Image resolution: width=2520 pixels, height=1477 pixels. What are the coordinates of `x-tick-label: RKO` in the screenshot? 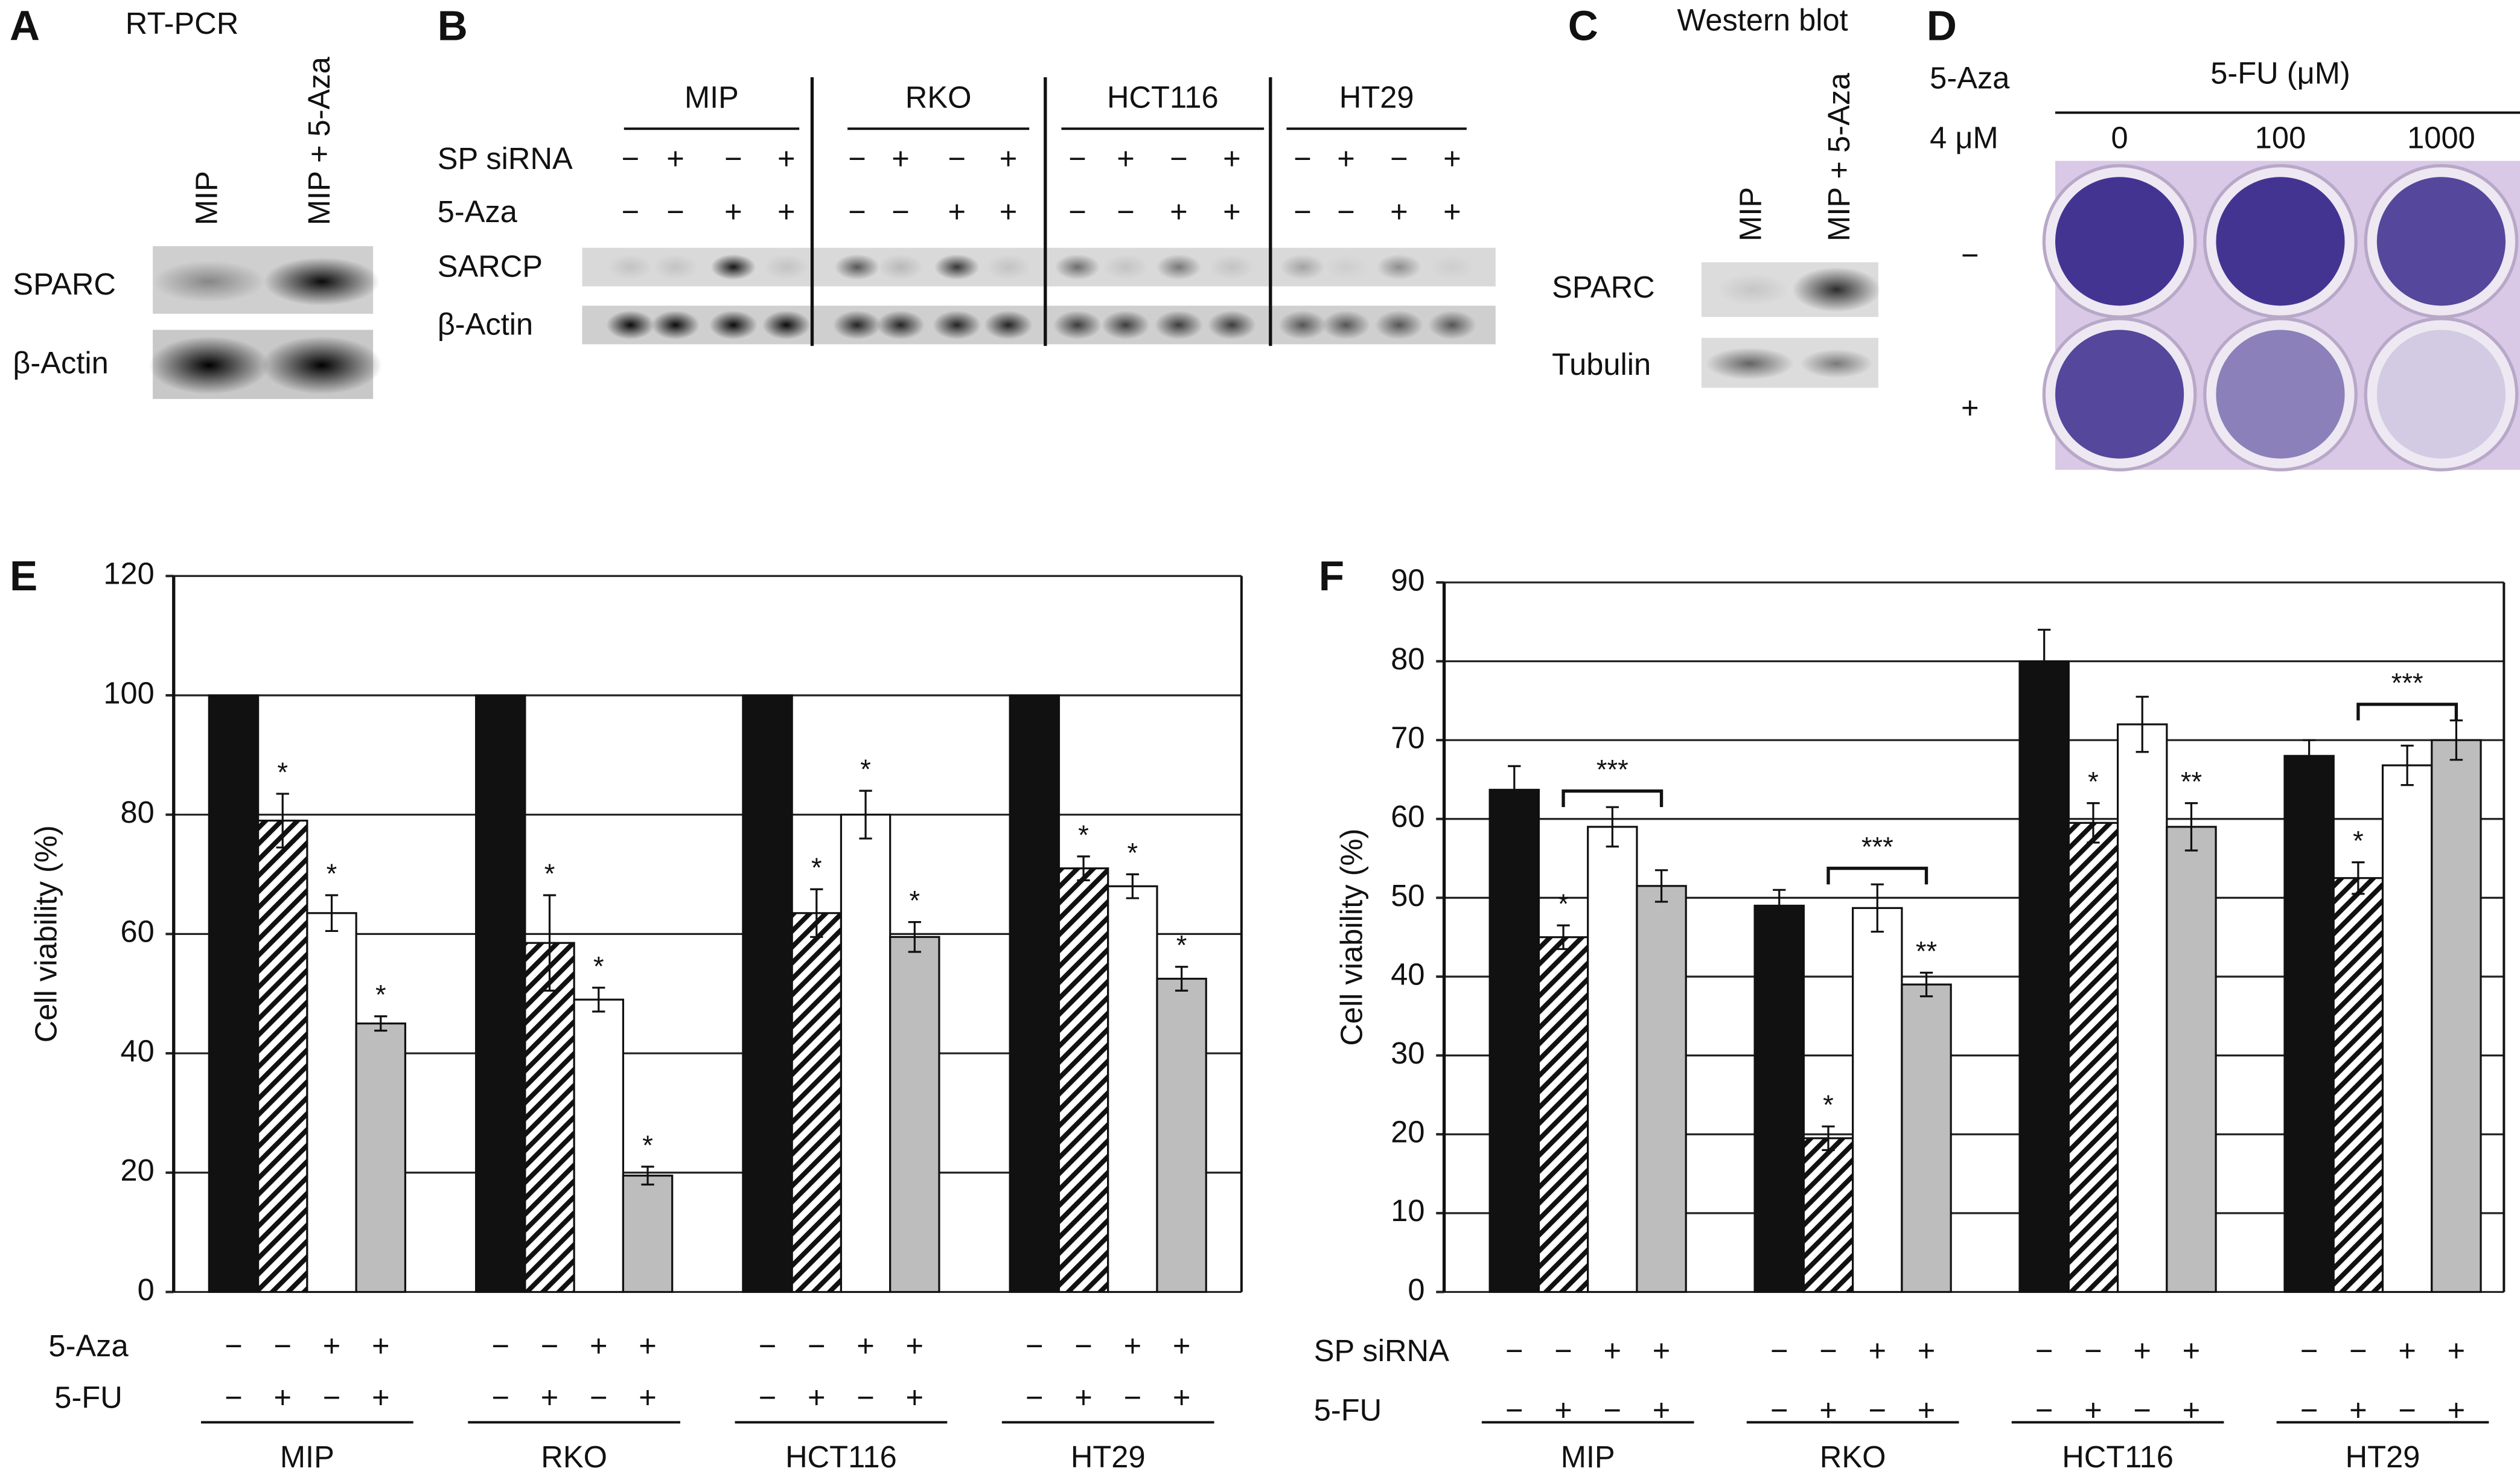 It's located at (1853, 1457).